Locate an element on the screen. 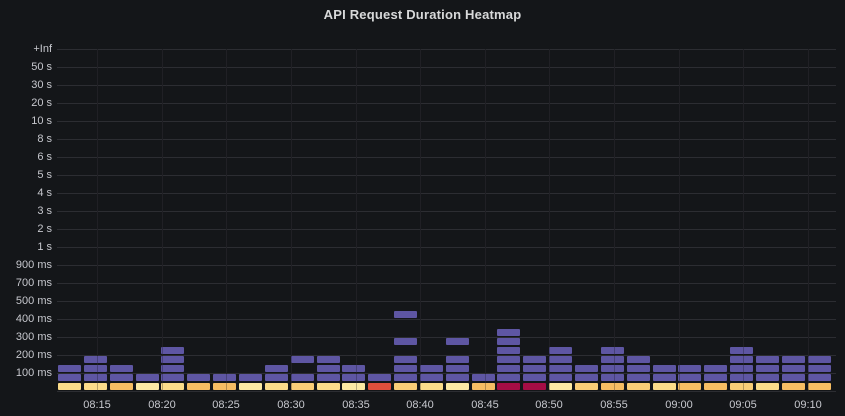 The image size is (845, 416). panel-title: API Request Duration Heatmap is located at coordinates (422, 14).